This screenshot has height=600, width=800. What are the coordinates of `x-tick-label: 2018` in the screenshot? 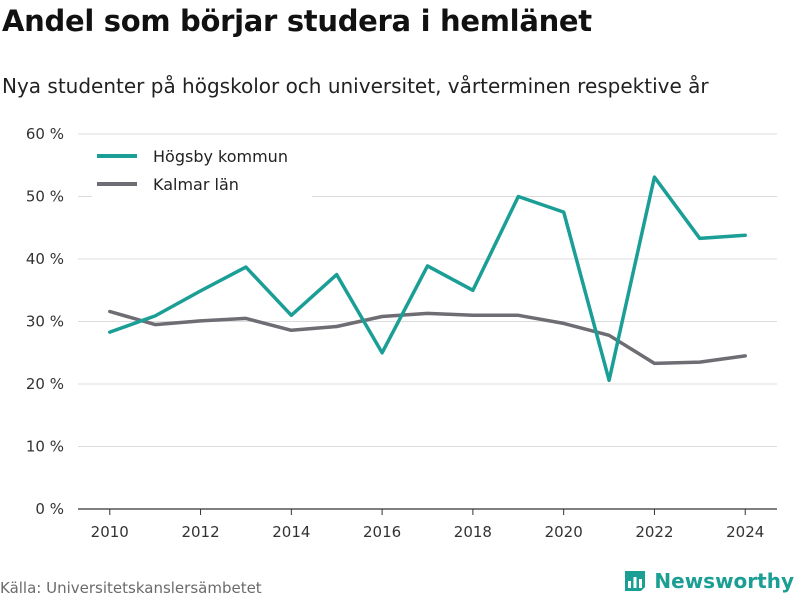 It's located at (473, 532).